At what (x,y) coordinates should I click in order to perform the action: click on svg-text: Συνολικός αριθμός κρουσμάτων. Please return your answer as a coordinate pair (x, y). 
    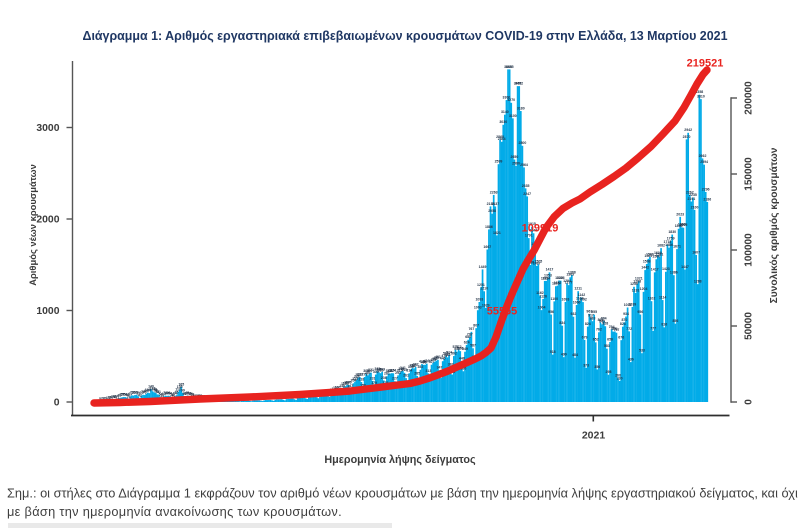
    Looking at the image, I should click on (774, 225).